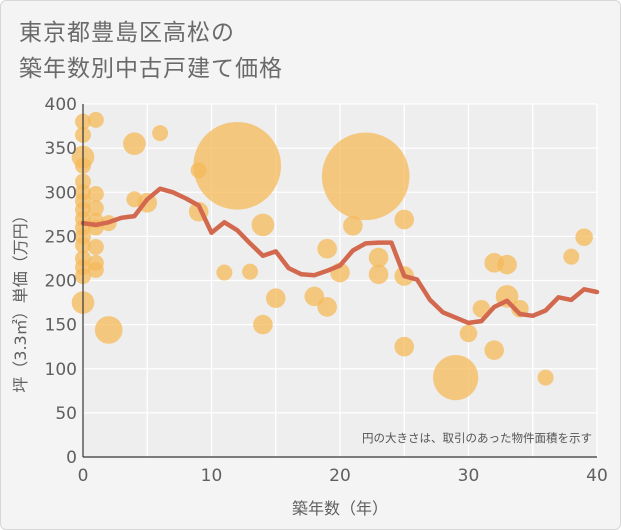 Image resolution: width=621 pixels, height=530 pixels. Describe the element at coordinates (212, 476) in the screenshot. I see `x-tick-label: 10` at that location.